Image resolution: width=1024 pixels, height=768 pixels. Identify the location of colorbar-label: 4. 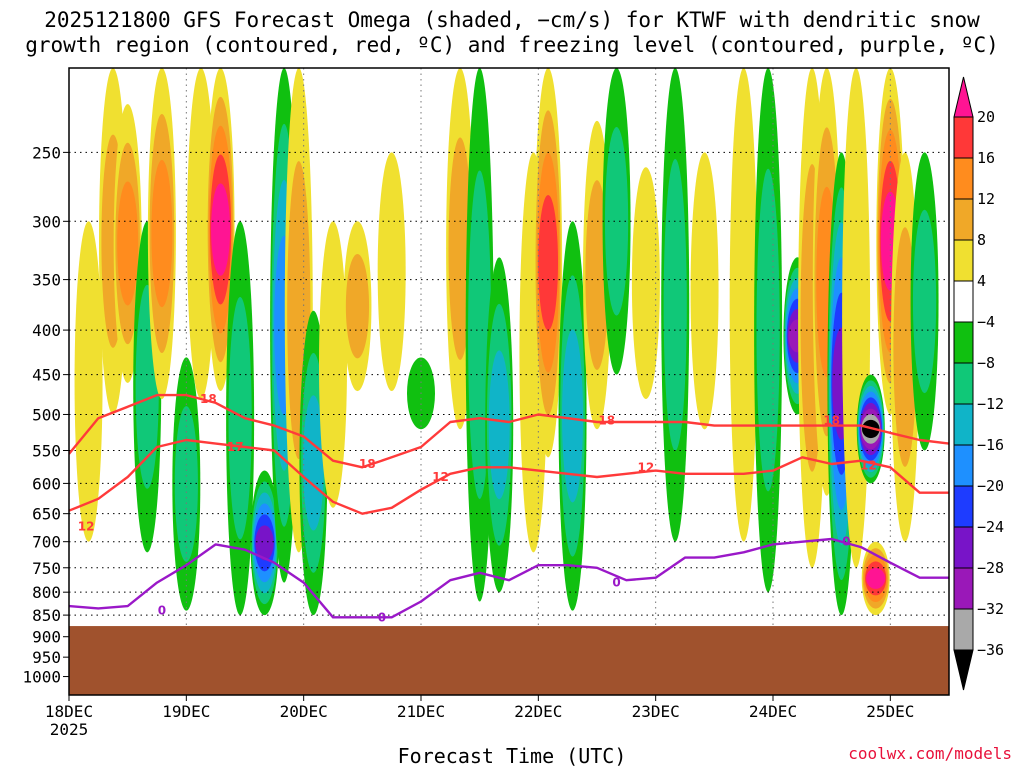
(981, 281).